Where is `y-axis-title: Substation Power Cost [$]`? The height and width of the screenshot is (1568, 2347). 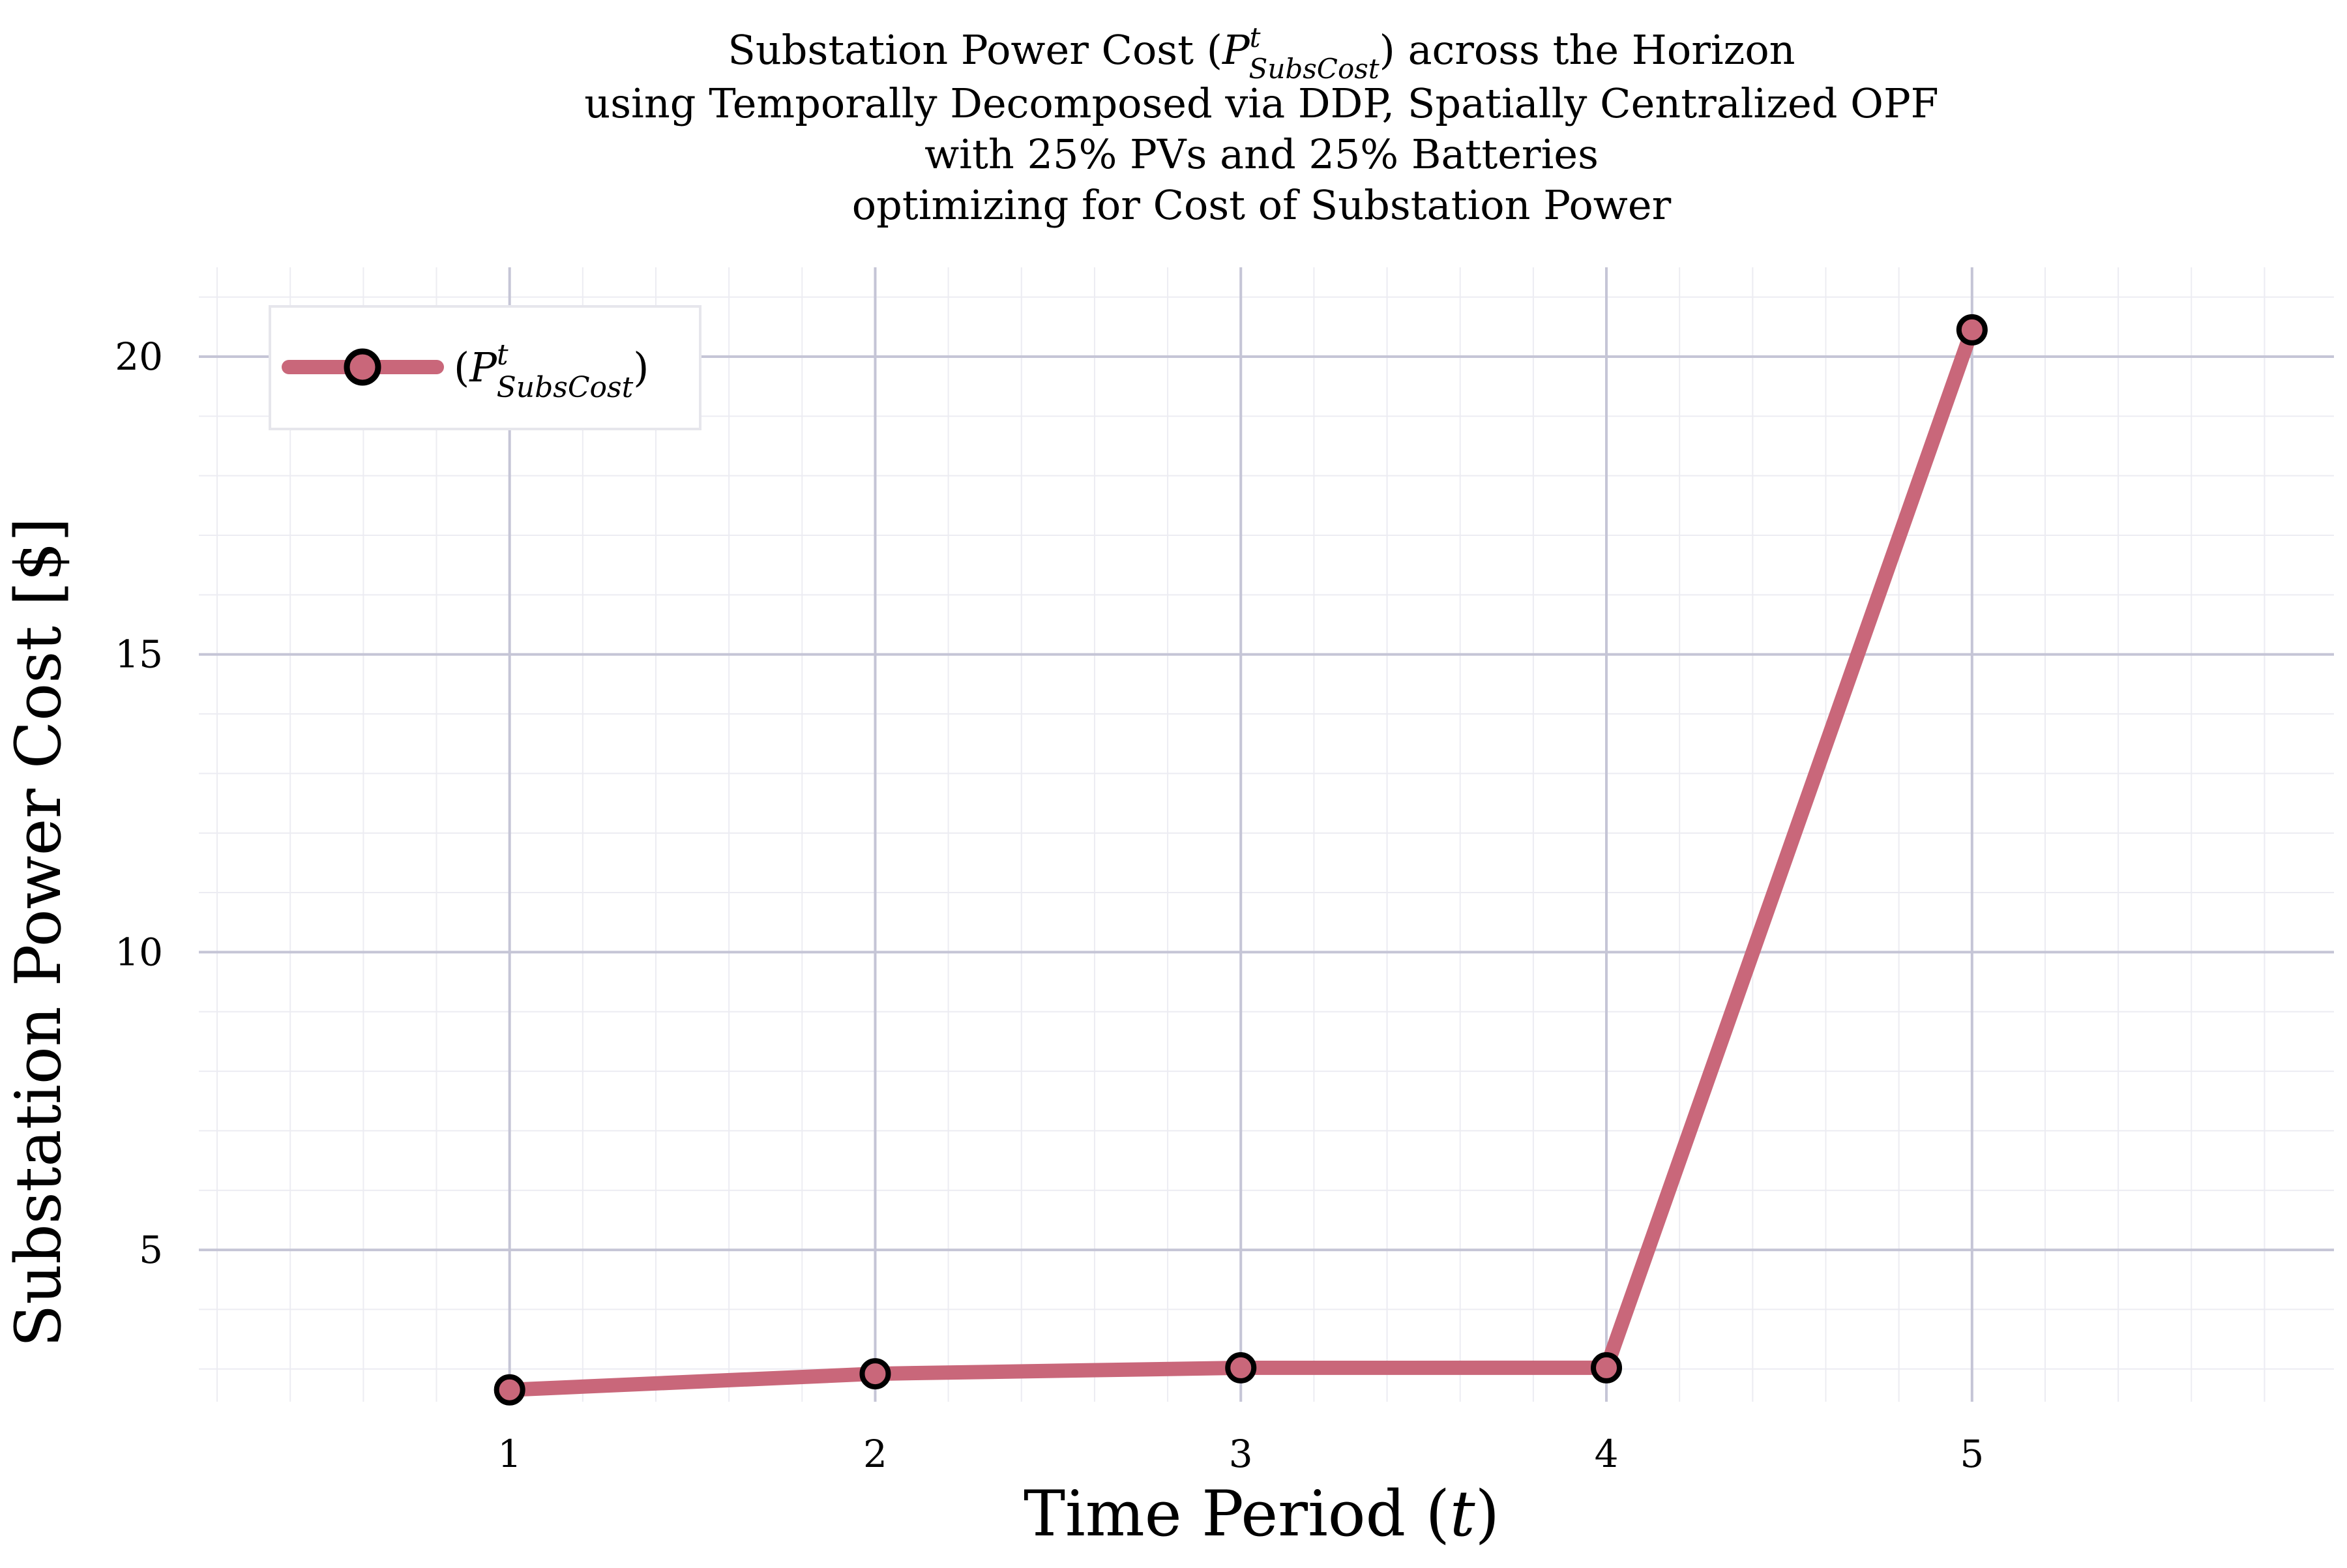 y-axis-title: Substation Power Cost [$] is located at coordinates (38, 932).